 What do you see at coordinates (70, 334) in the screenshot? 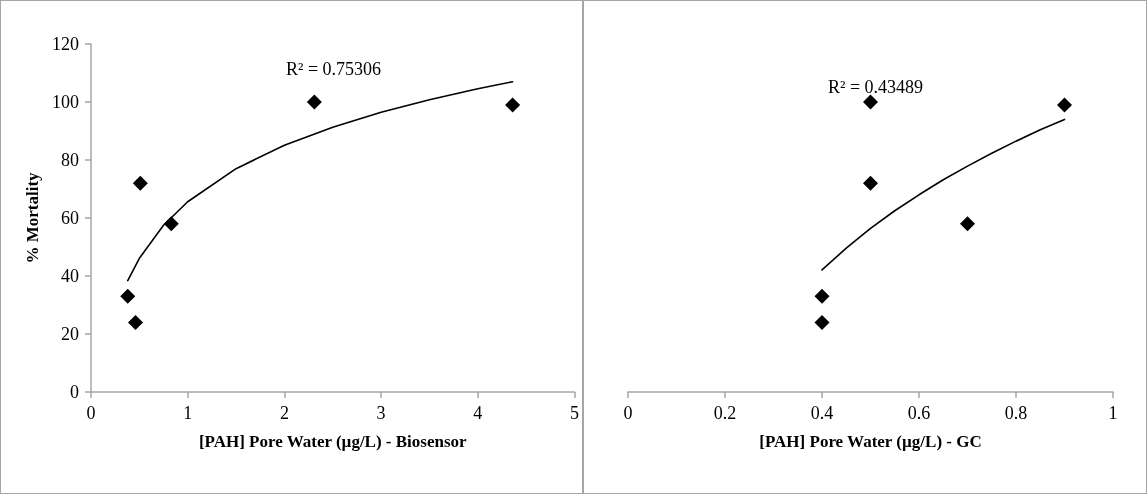
I see `y-tick-label: 20` at bounding box center [70, 334].